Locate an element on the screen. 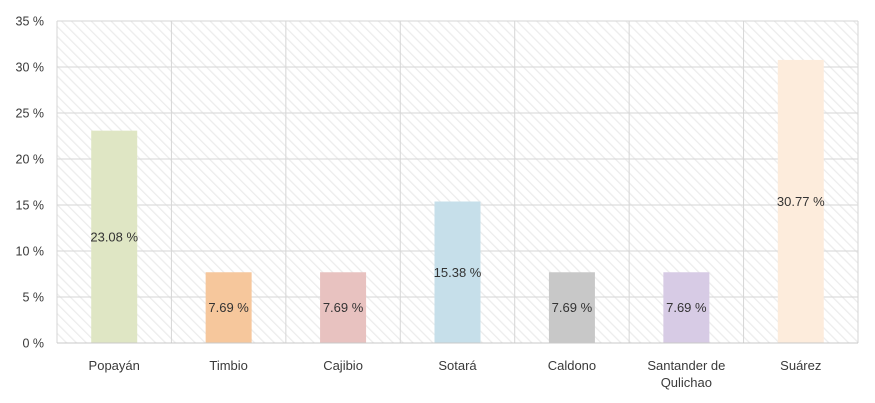  y-tick-label: 5 % is located at coordinates (33, 298).